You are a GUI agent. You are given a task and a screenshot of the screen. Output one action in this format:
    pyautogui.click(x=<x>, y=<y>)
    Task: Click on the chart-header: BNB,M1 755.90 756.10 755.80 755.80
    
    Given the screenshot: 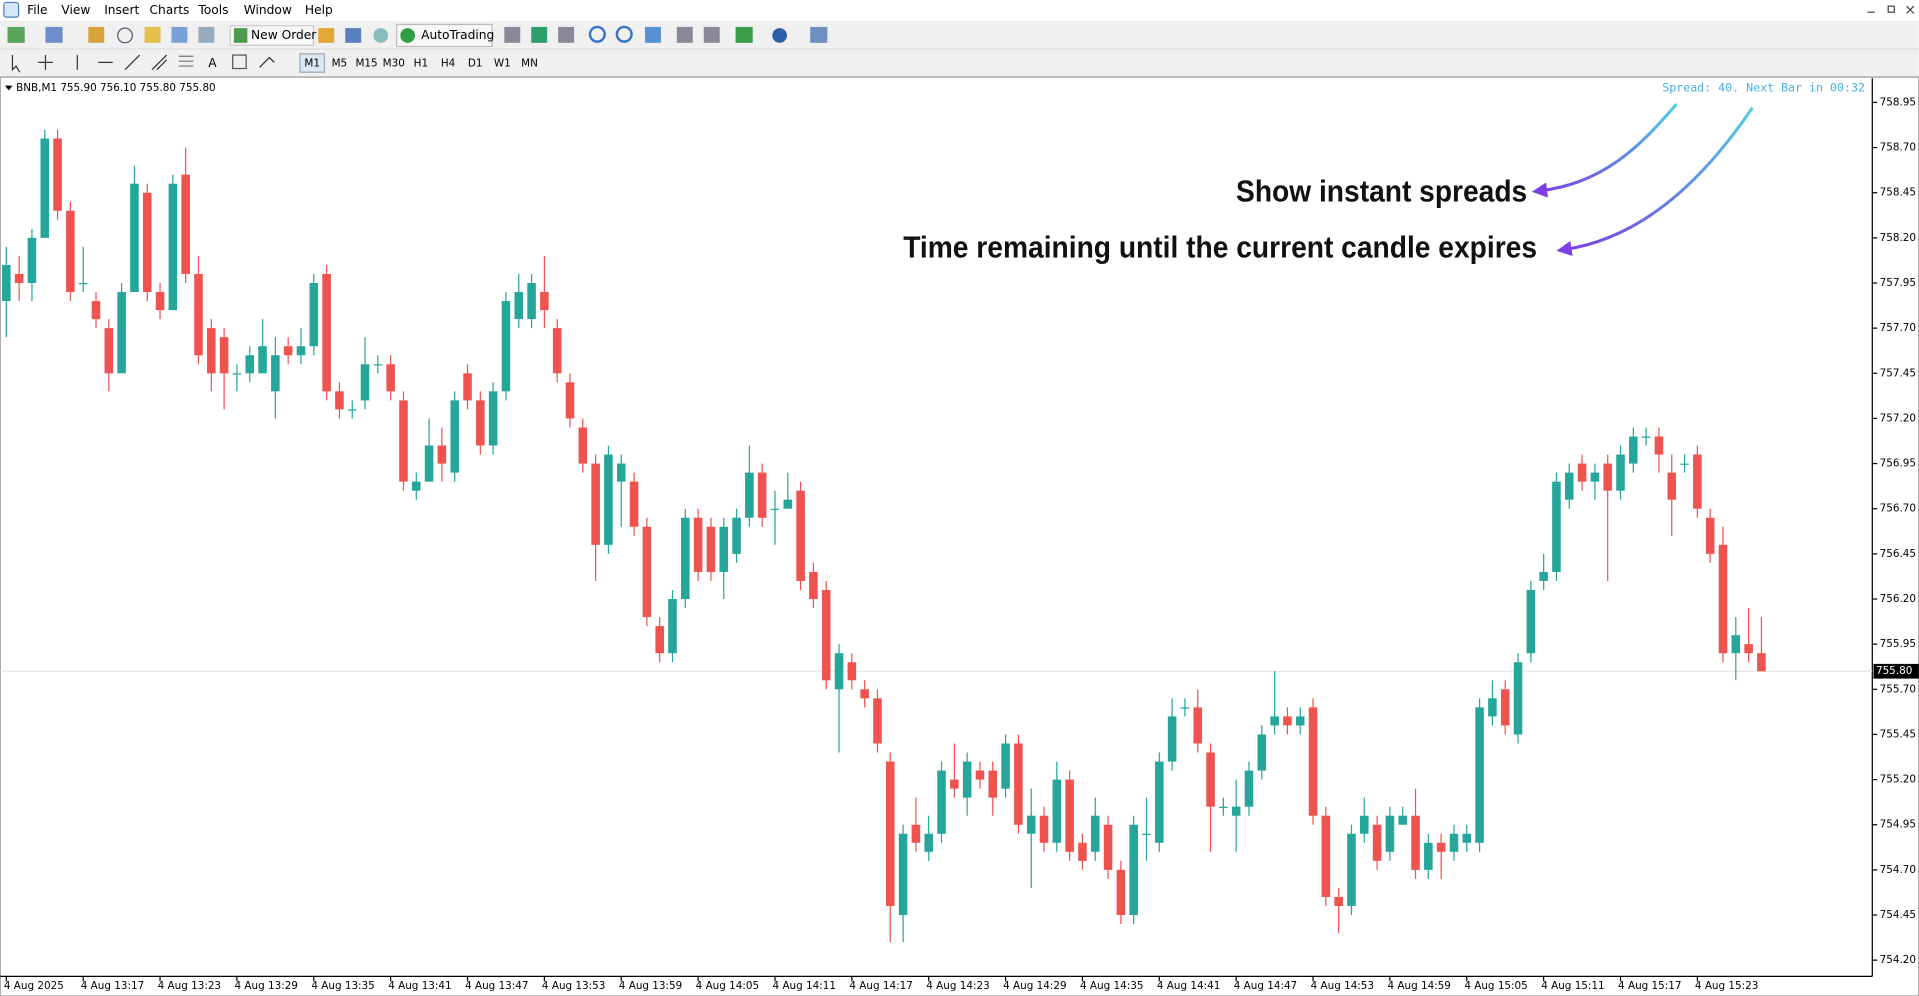 What is the action you would take?
    pyautogui.click(x=116, y=88)
    